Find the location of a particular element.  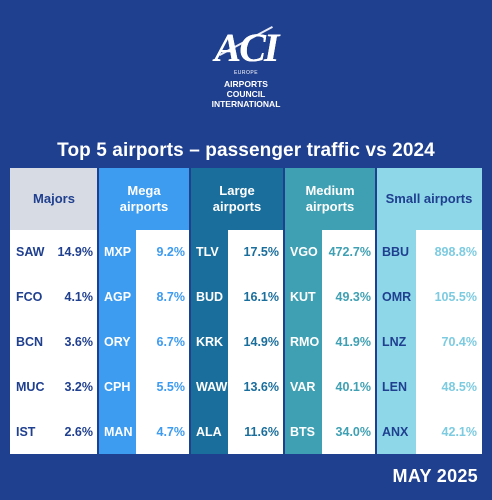

growth-value: 898.8% is located at coordinates (455, 252).